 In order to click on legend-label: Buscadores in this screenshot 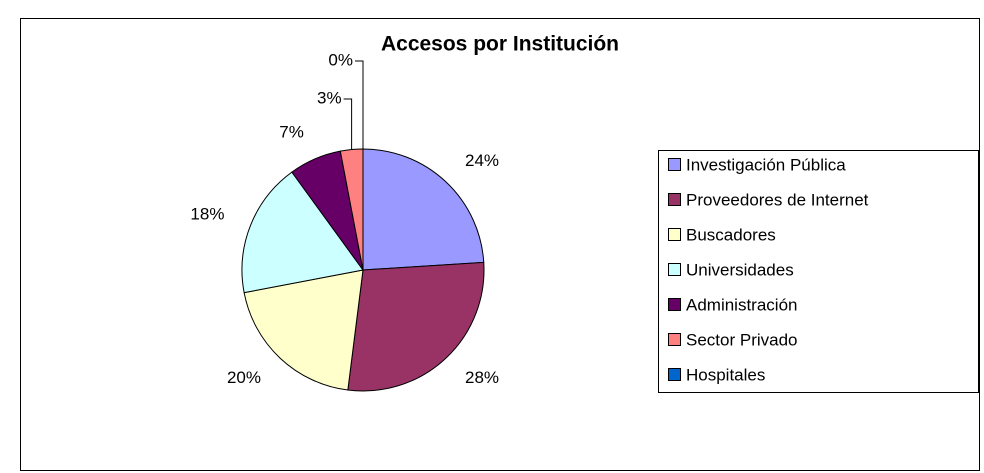, I will do `click(731, 234)`.